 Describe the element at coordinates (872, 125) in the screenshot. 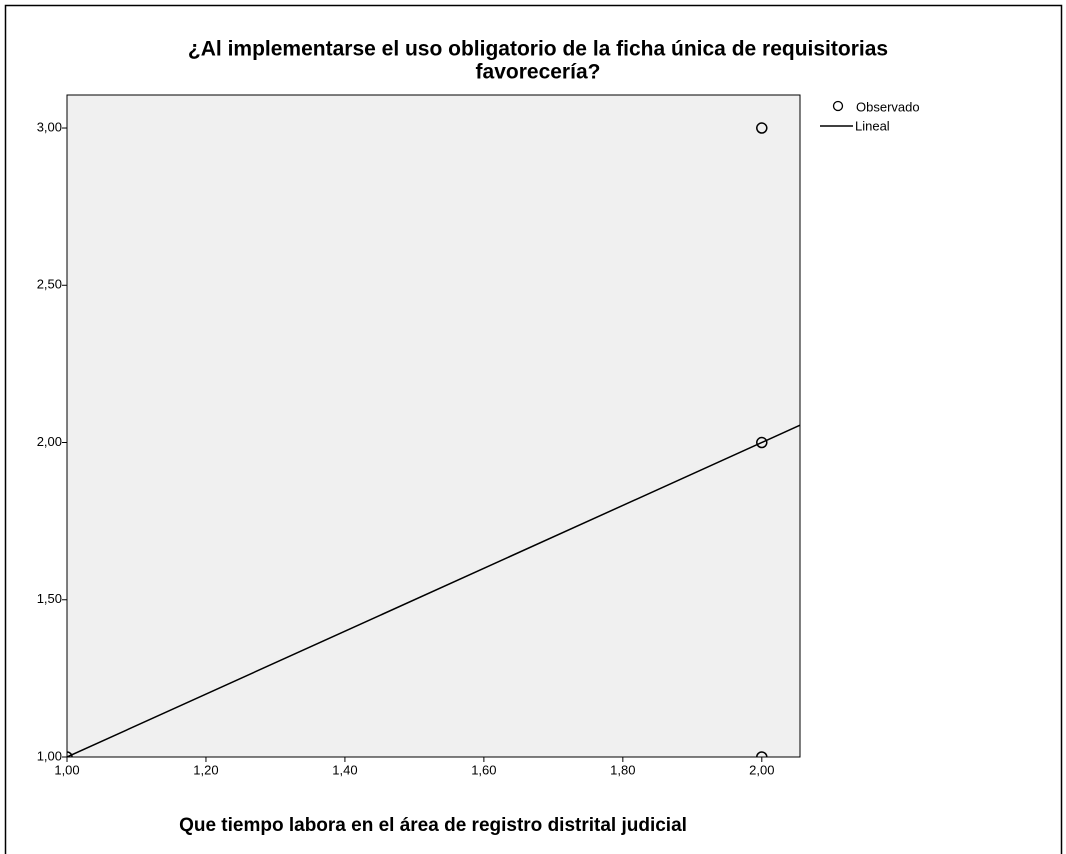

I see `legend-label: Lineal` at that location.